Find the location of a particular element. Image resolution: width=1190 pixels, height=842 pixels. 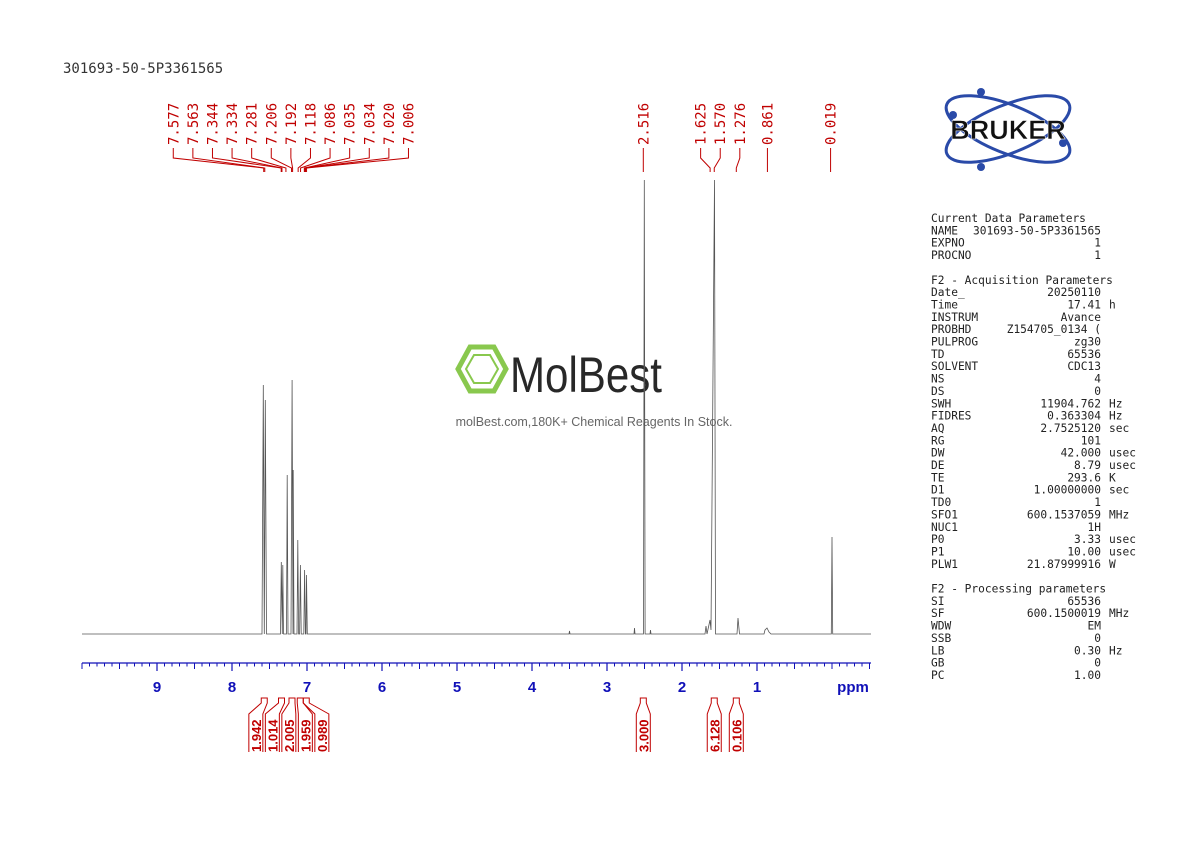

param-key: PLW1 is located at coordinates (944, 564).